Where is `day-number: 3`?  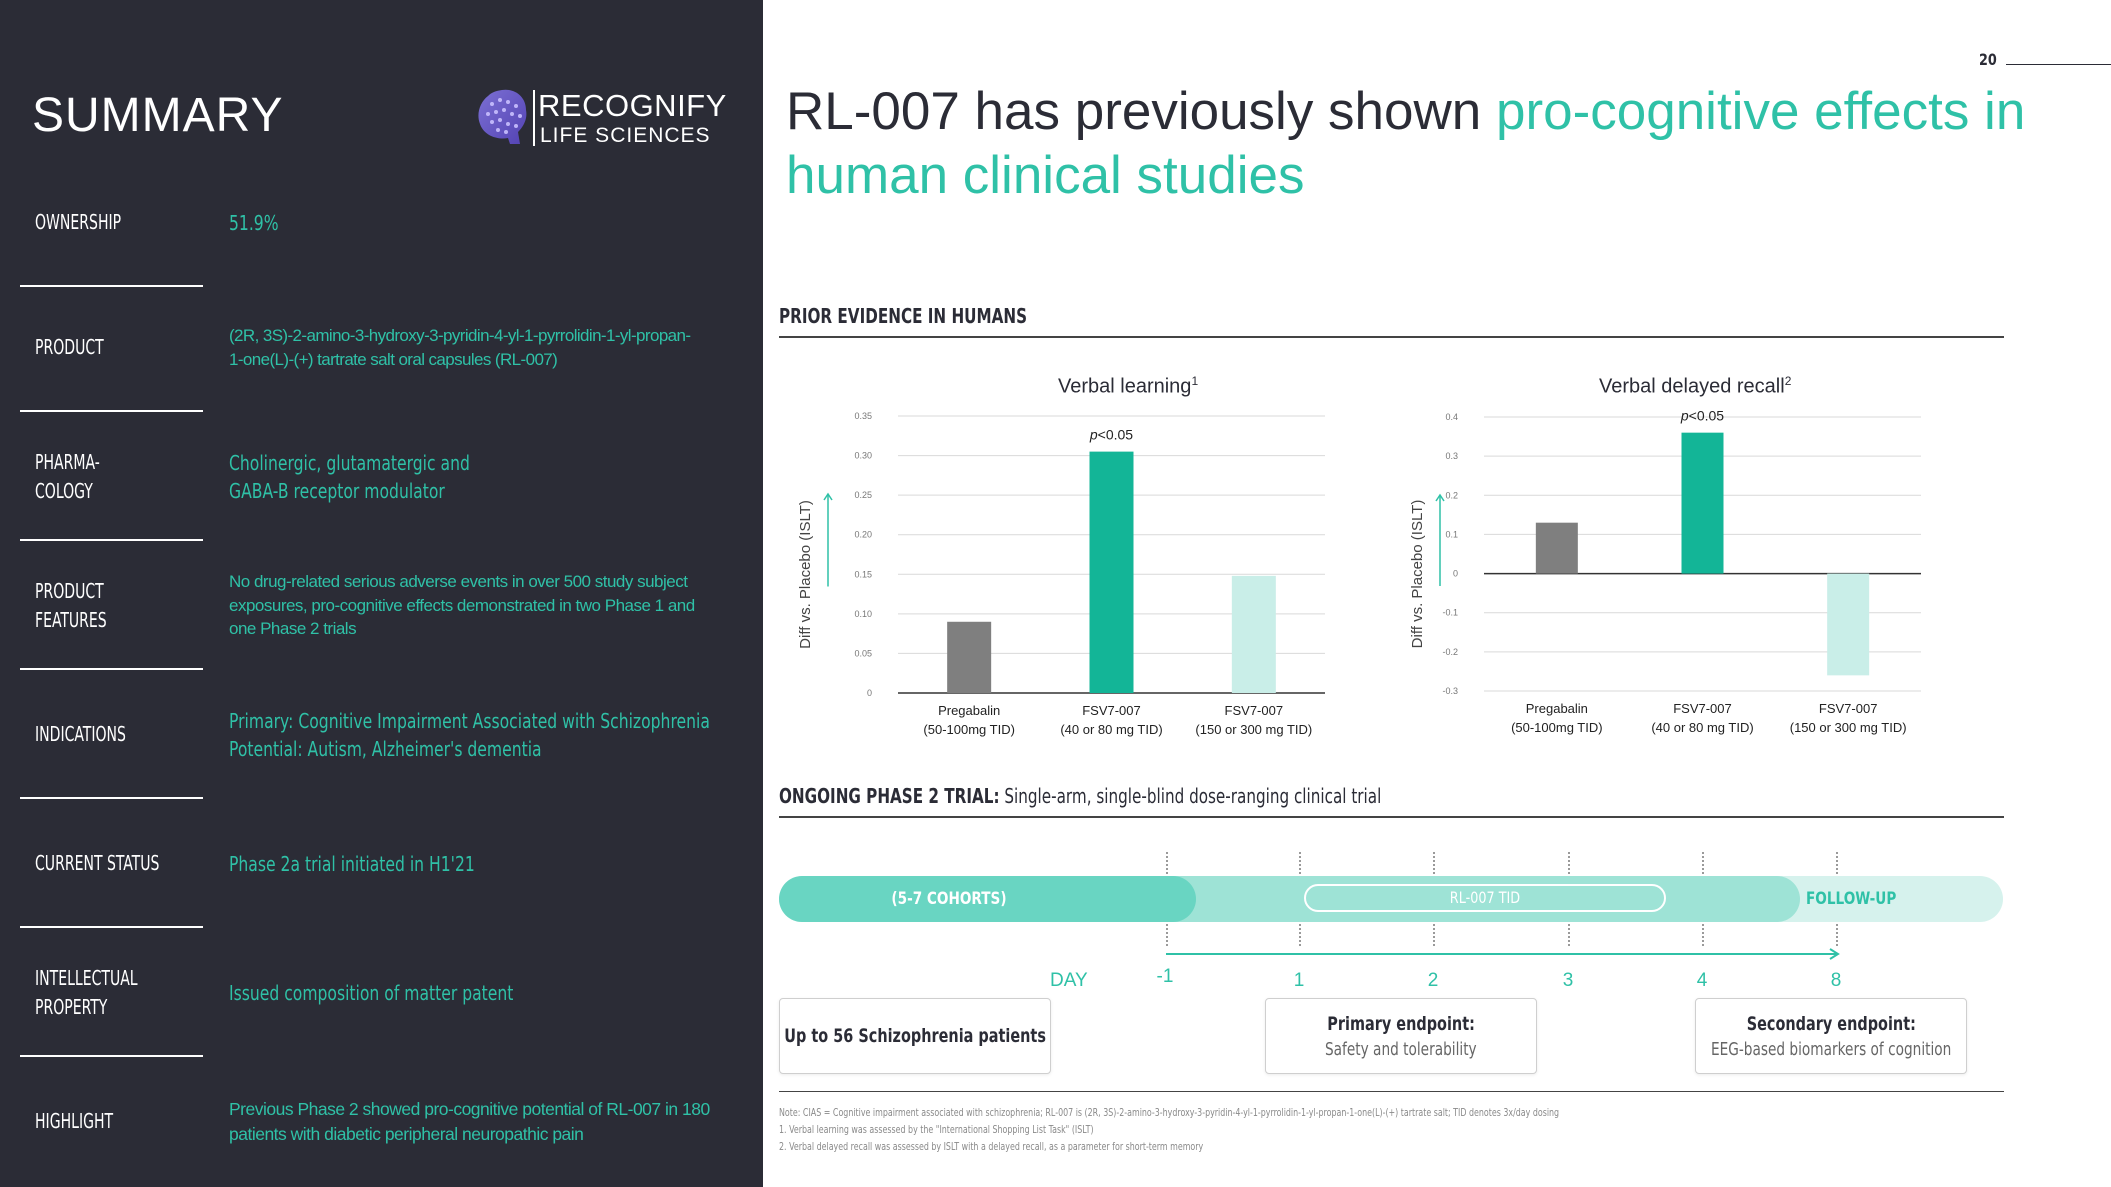 day-number: 3 is located at coordinates (1568, 980).